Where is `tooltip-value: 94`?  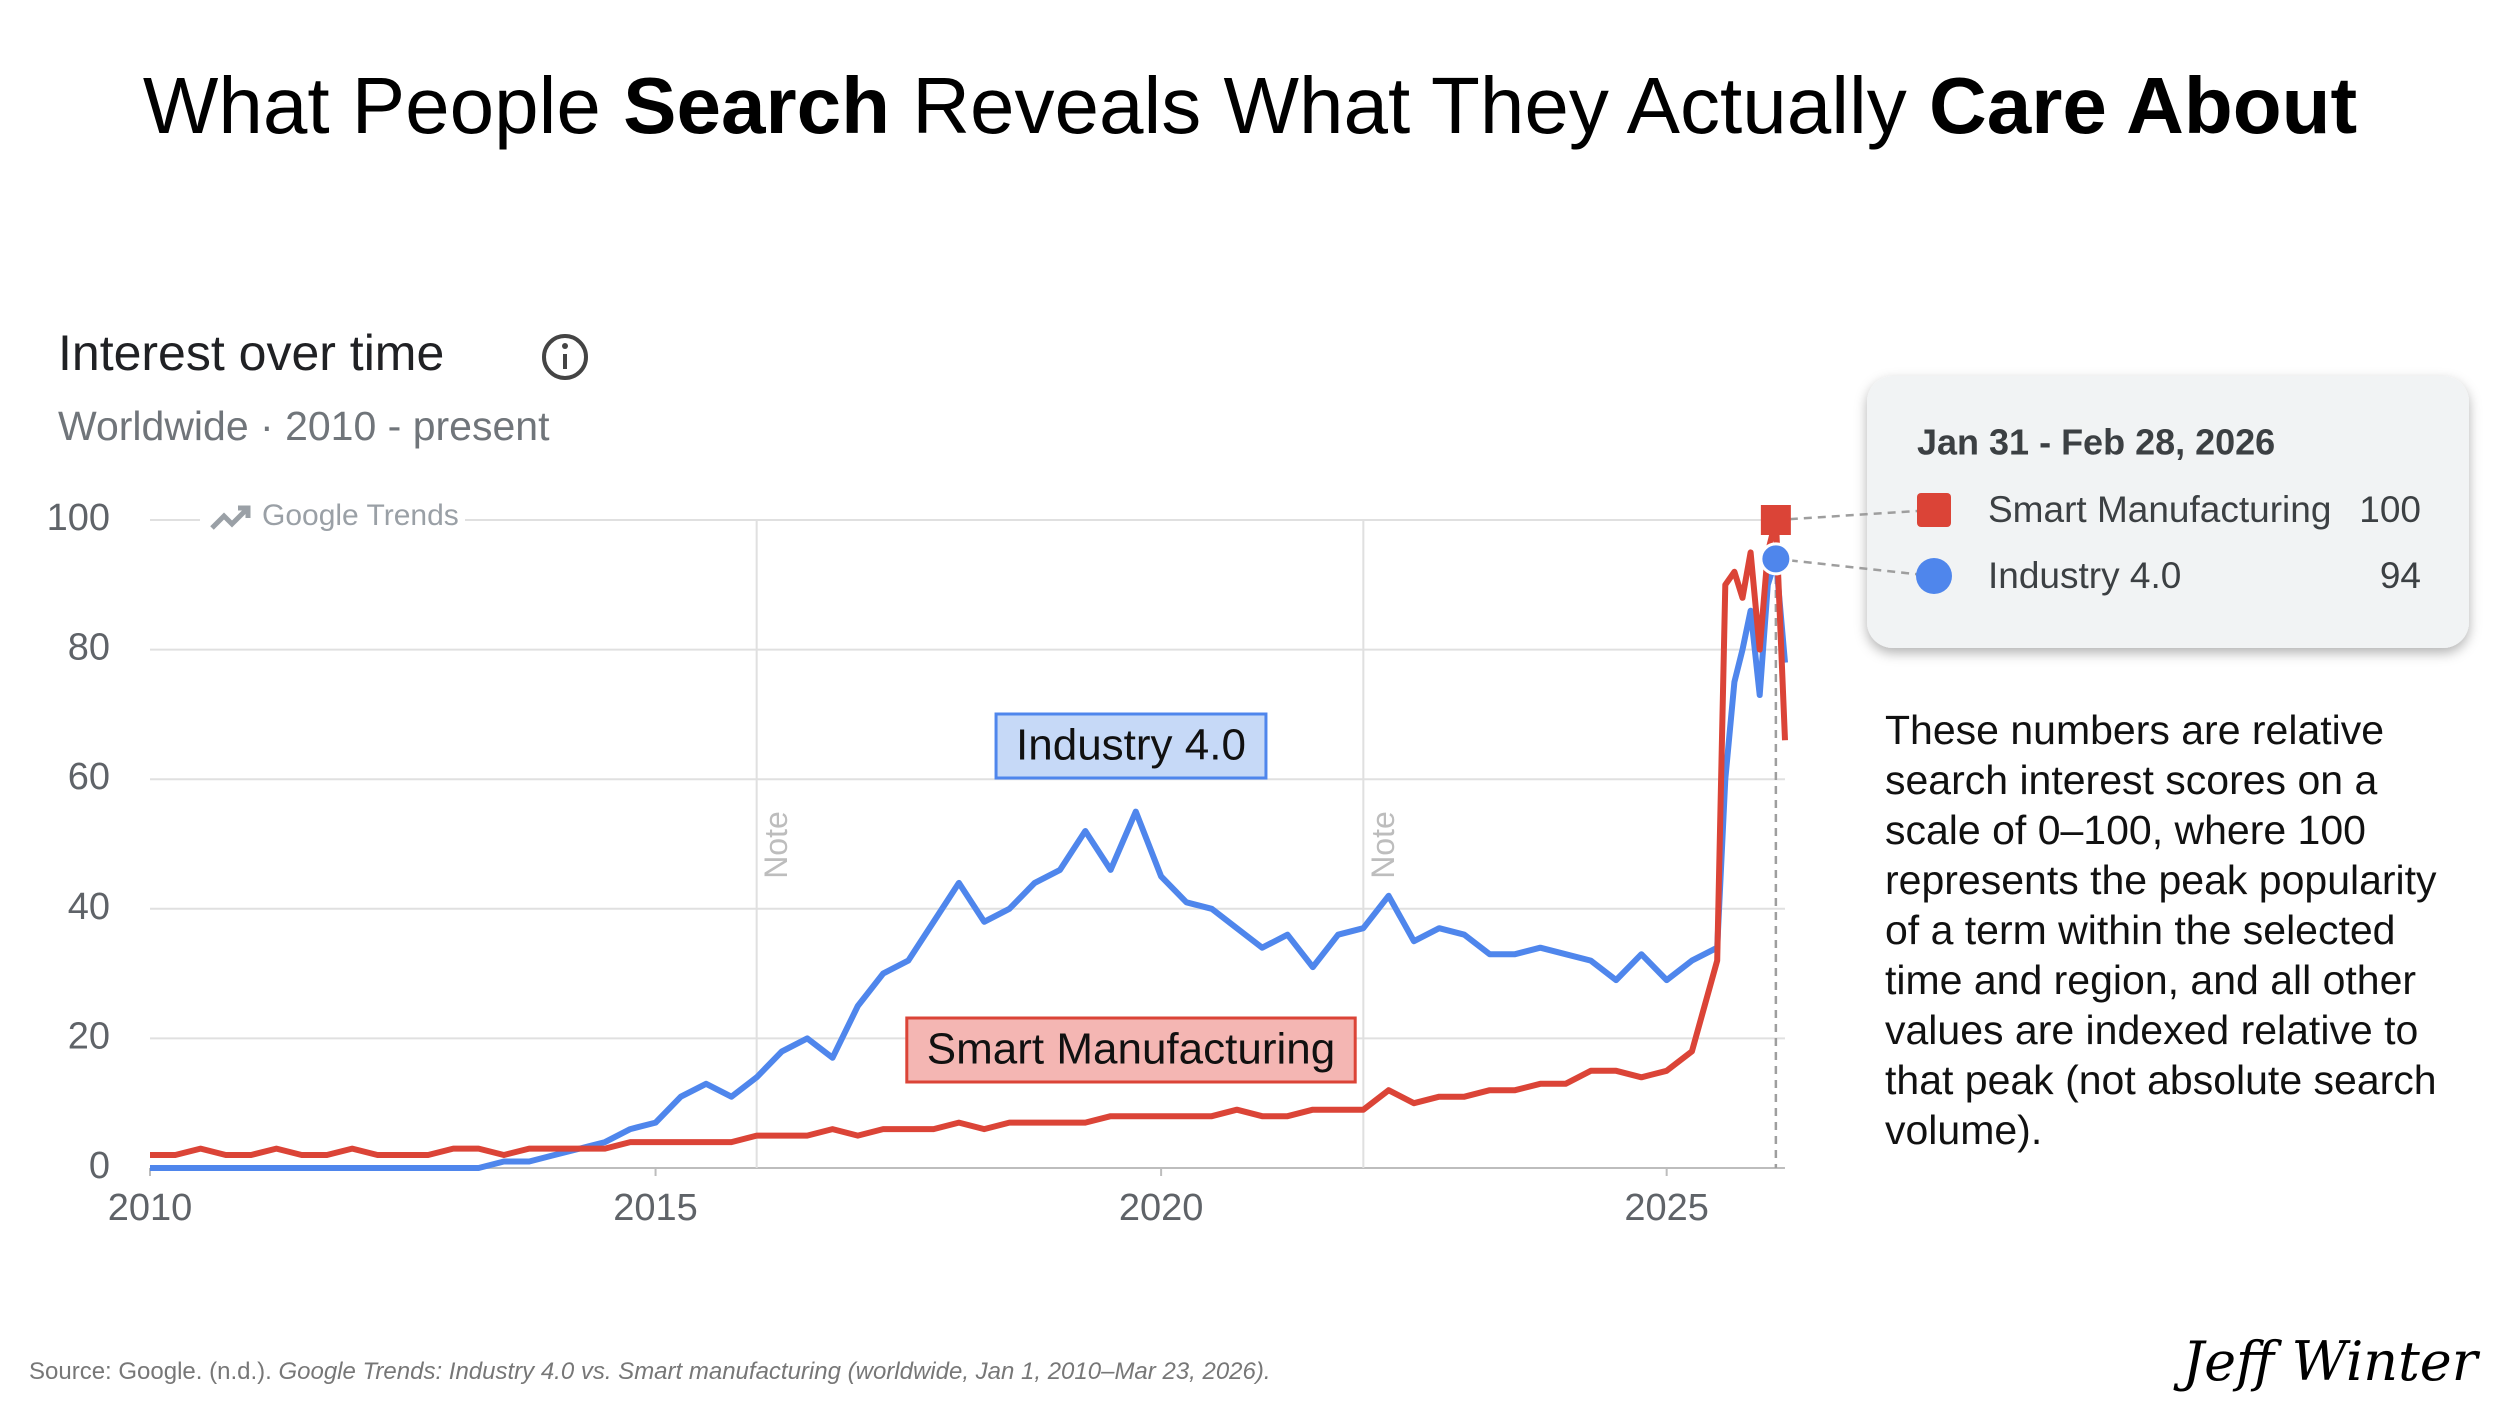
tooltip-value: 94 is located at coordinates (2400, 575).